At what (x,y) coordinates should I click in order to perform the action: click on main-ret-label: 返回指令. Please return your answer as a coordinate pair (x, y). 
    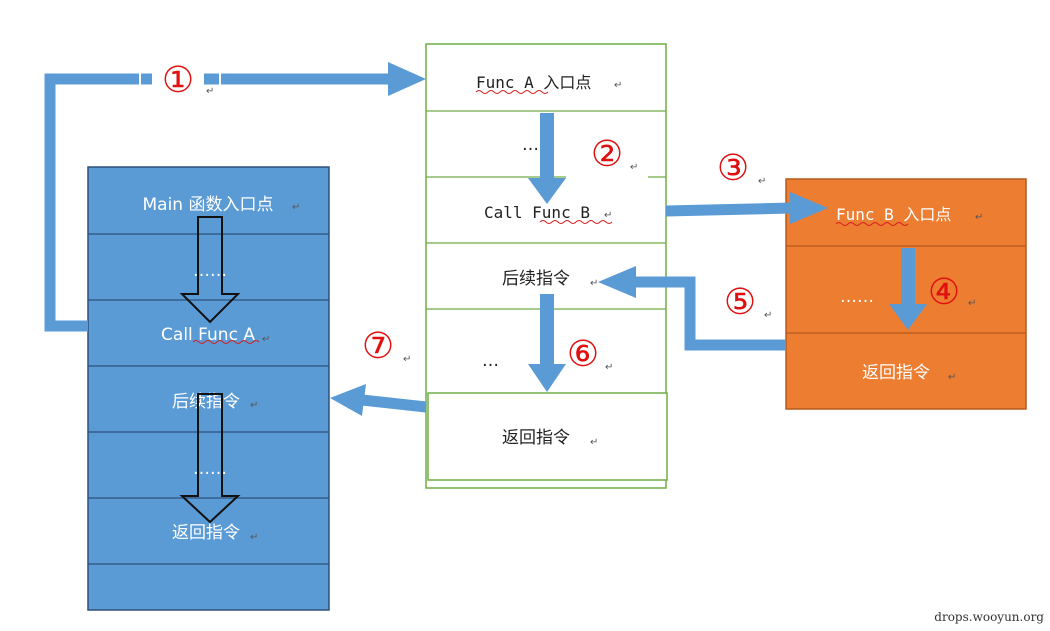
    Looking at the image, I should click on (206, 533).